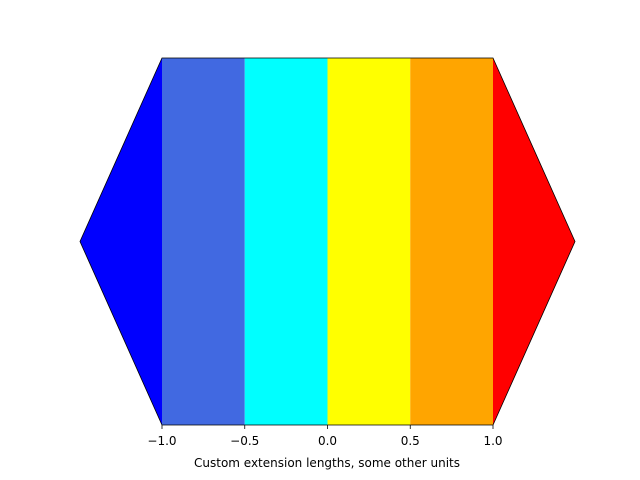 The width and height of the screenshot is (640, 480). Describe the element at coordinates (534, 241) in the screenshot. I see `extend-max-triangle` at that location.